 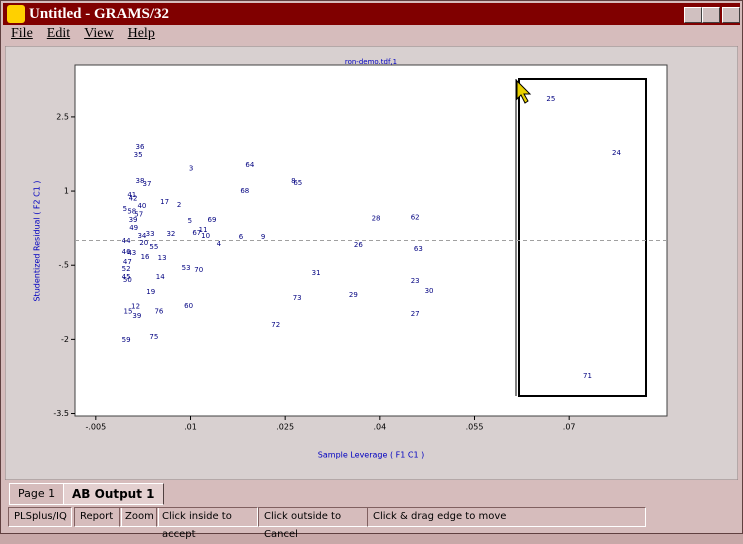 I want to click on point-label: 44, so click(x=126, y=241).